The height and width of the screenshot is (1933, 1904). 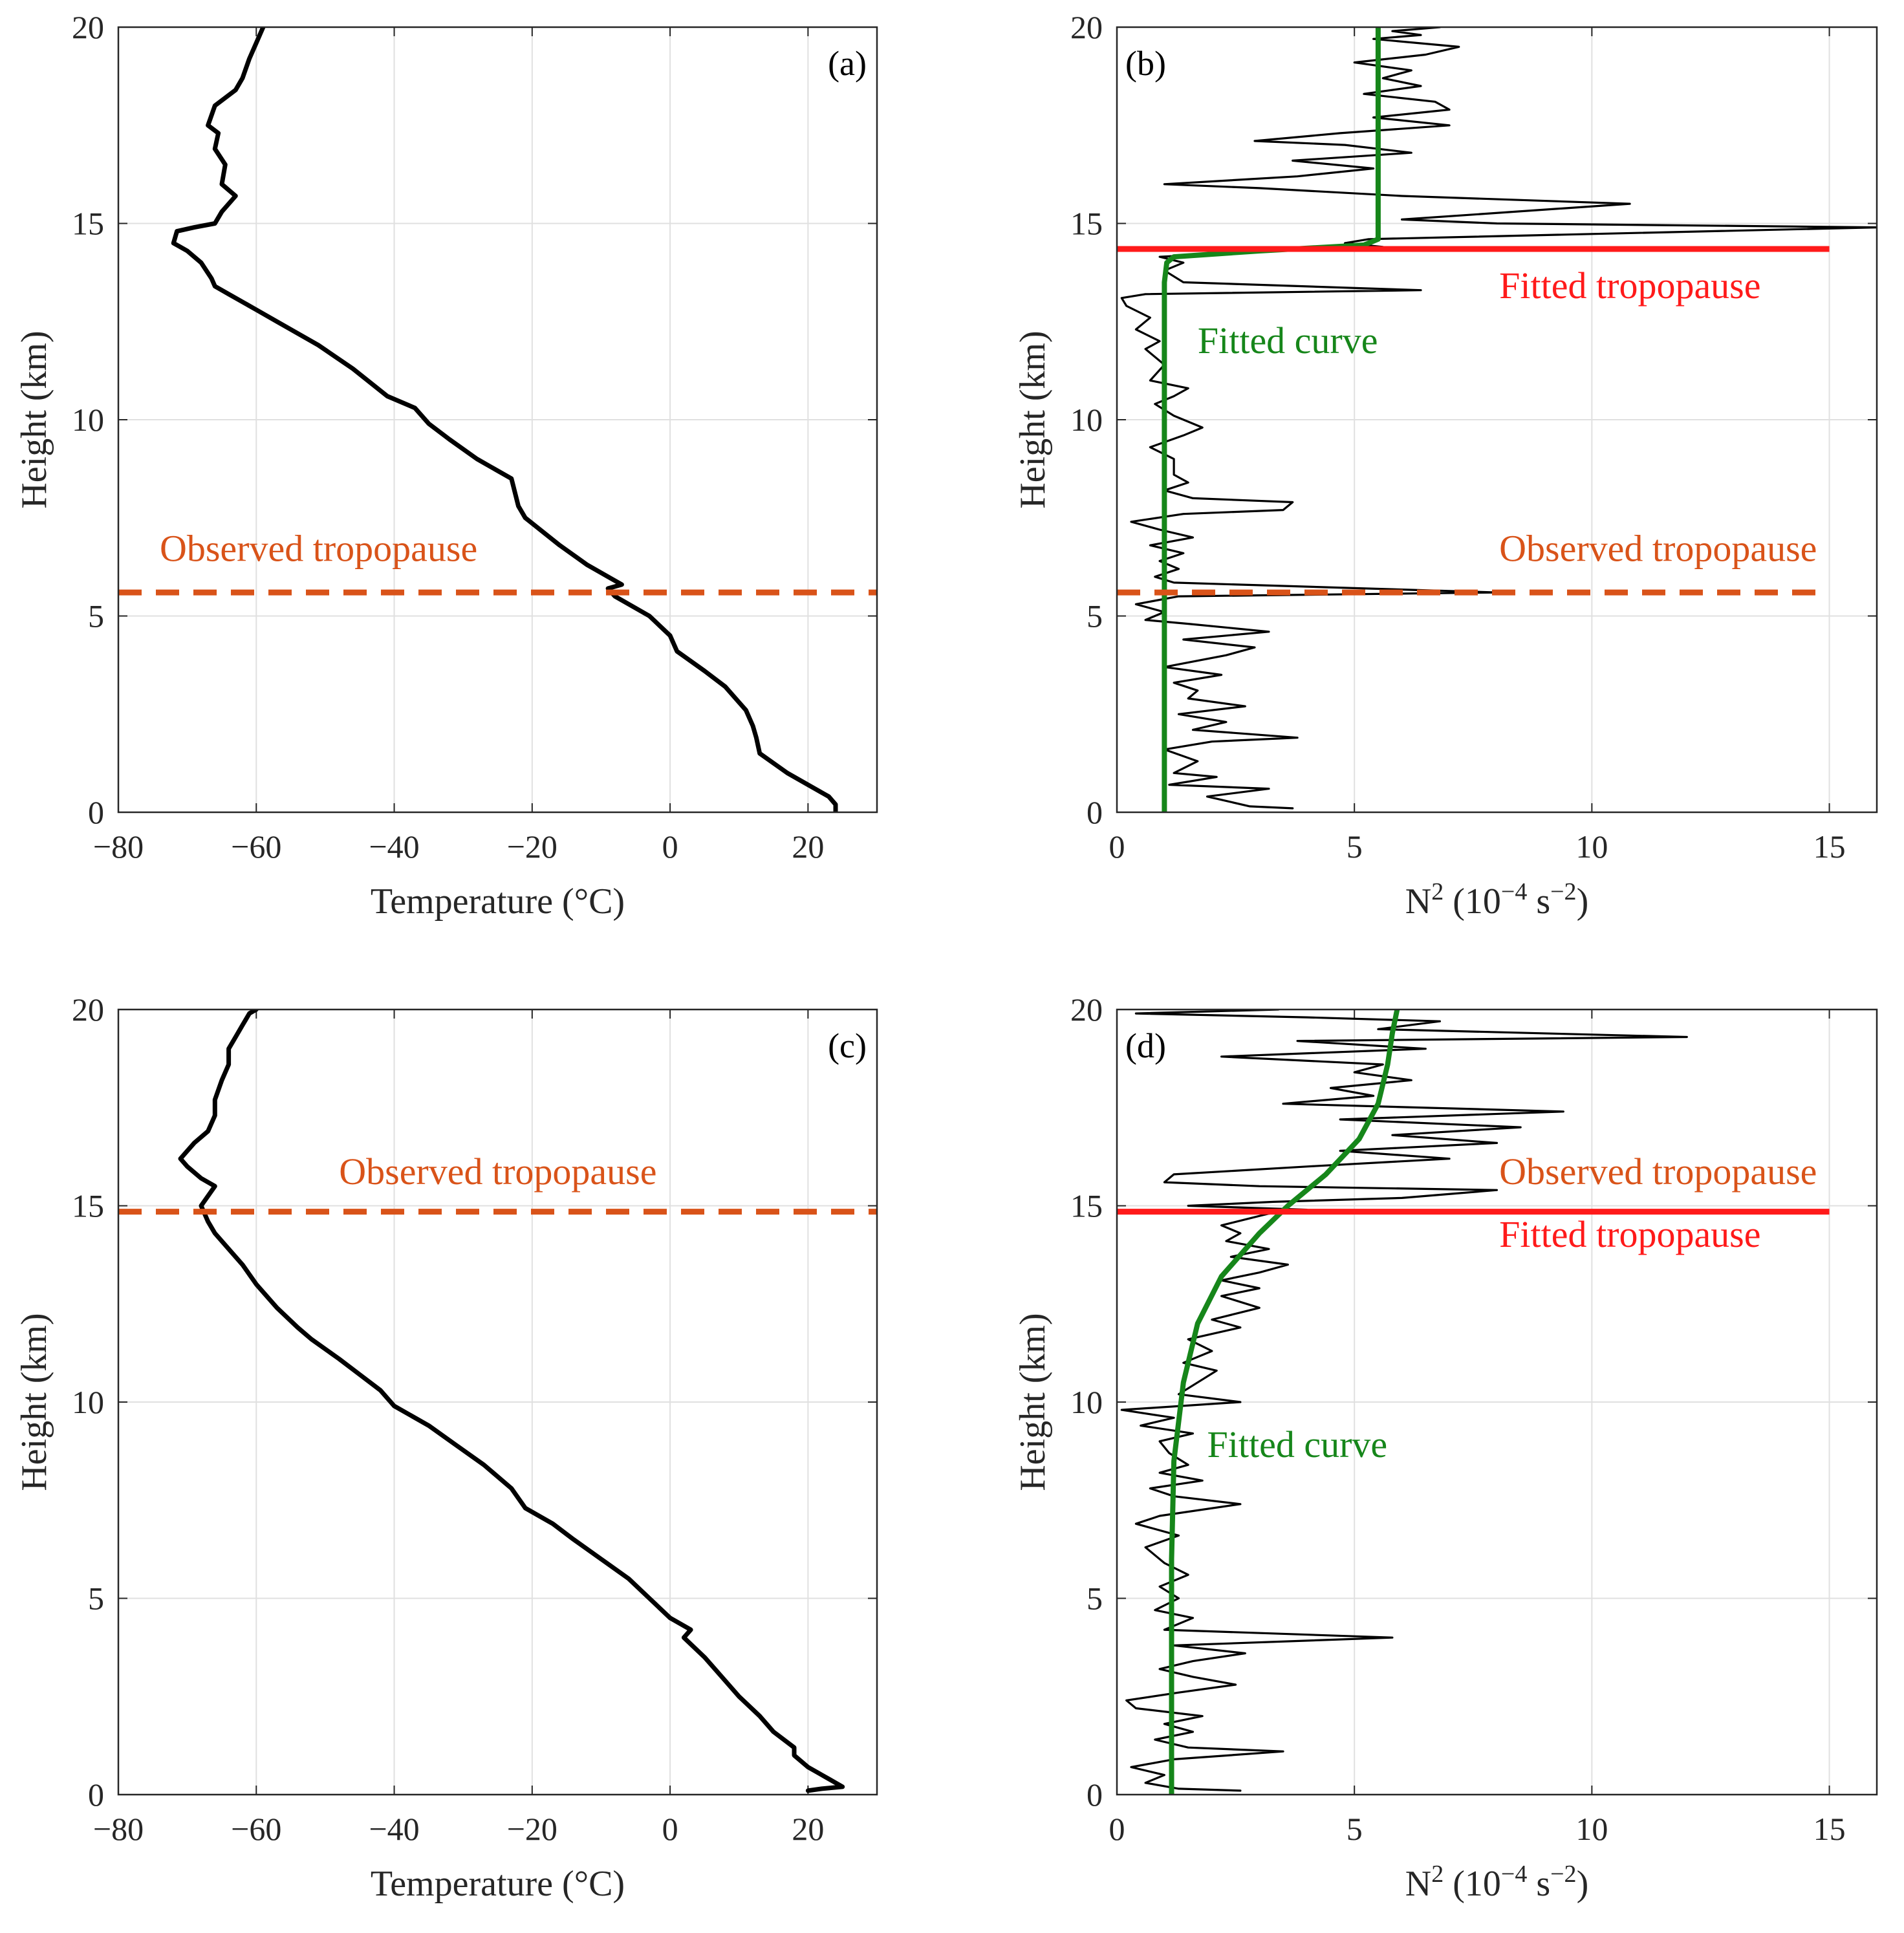 I want to click on panel-tag: (d), so click(x=1145, y=1046).